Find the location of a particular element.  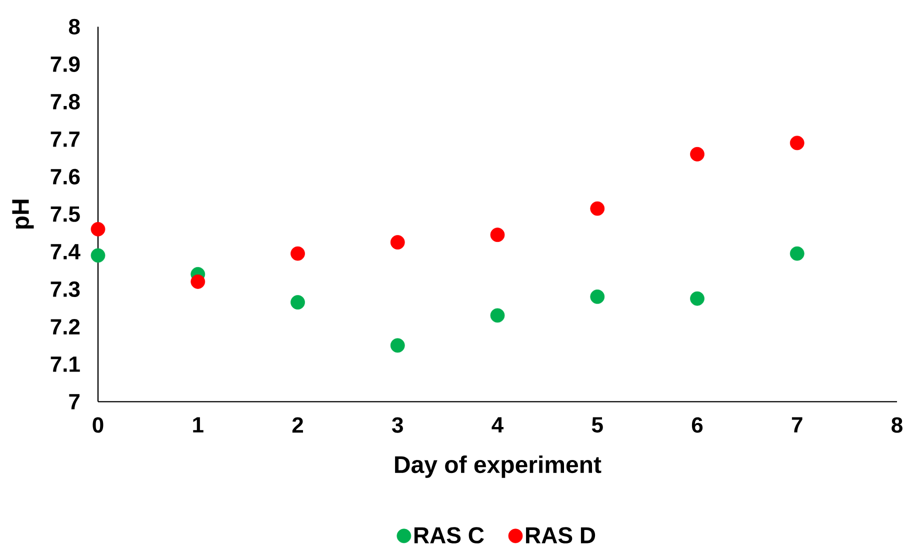

x-tick-label: 6 is located at coordinates (697, 425).